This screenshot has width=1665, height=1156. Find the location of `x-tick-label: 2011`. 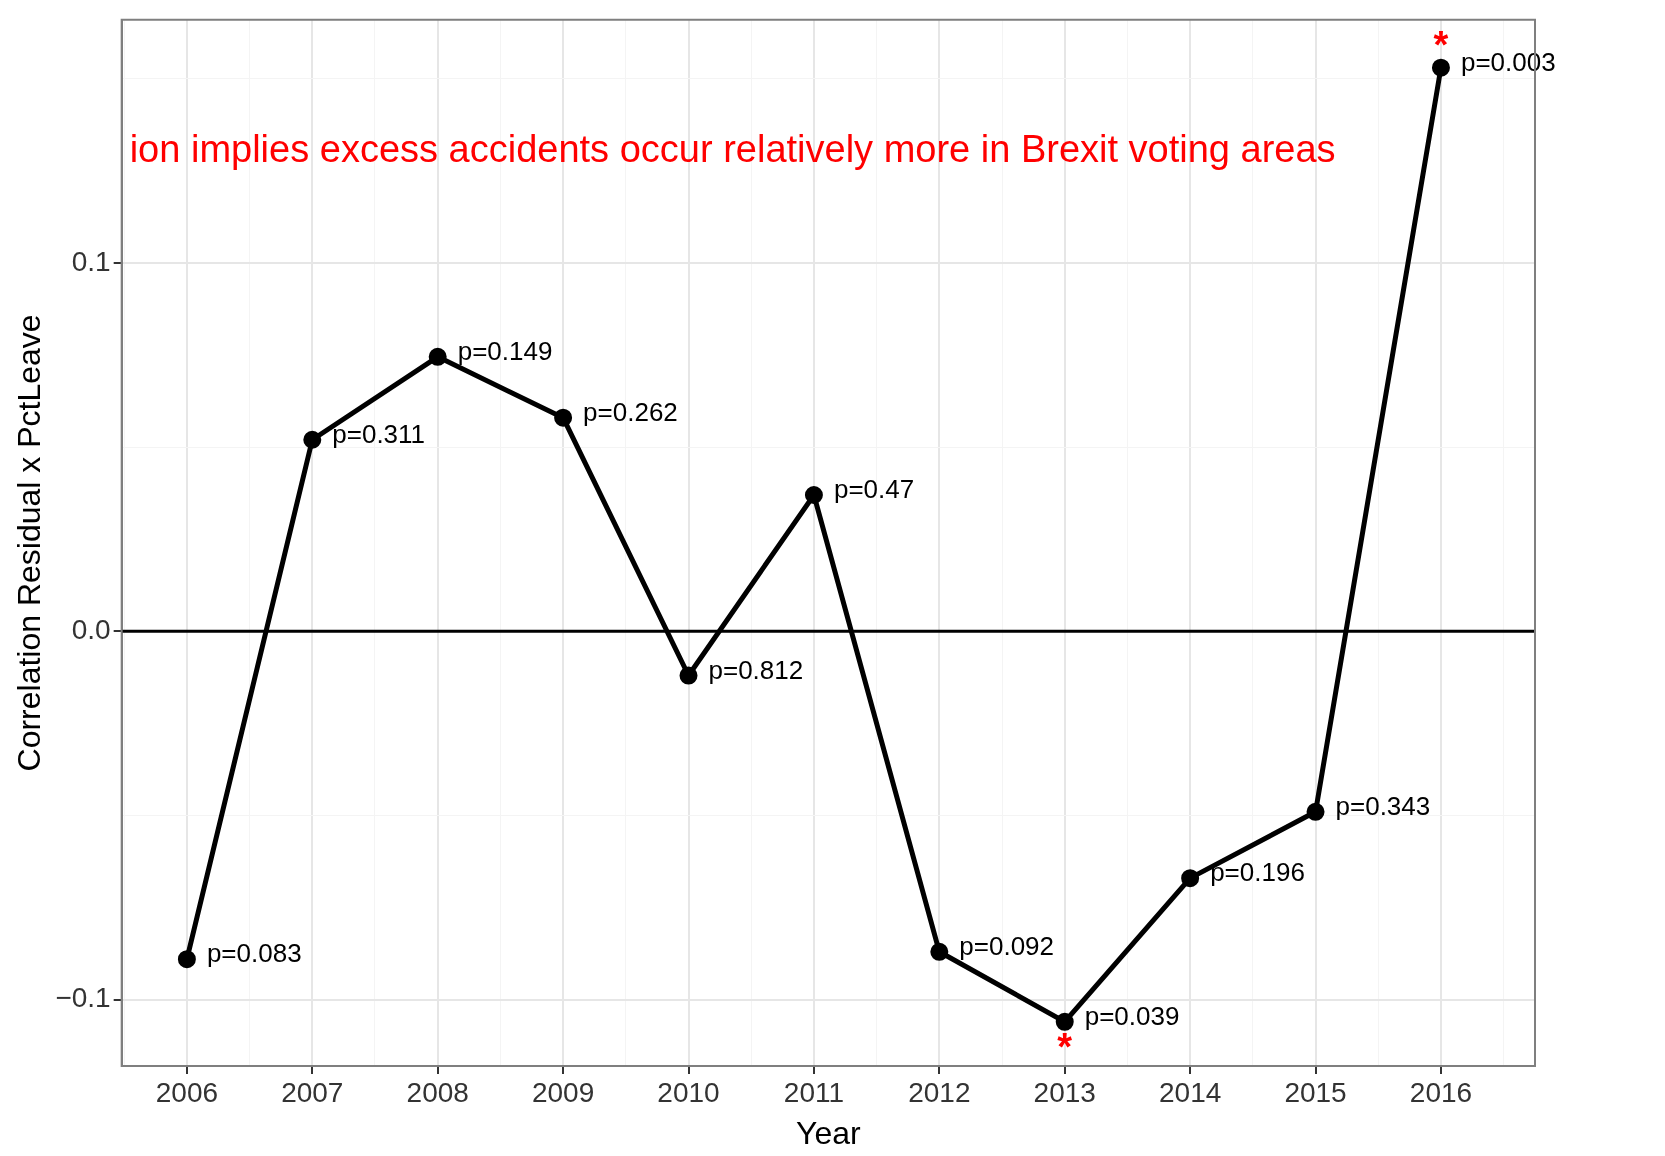

x-tick-label: 2011 is located at coordinates (814, 1092).